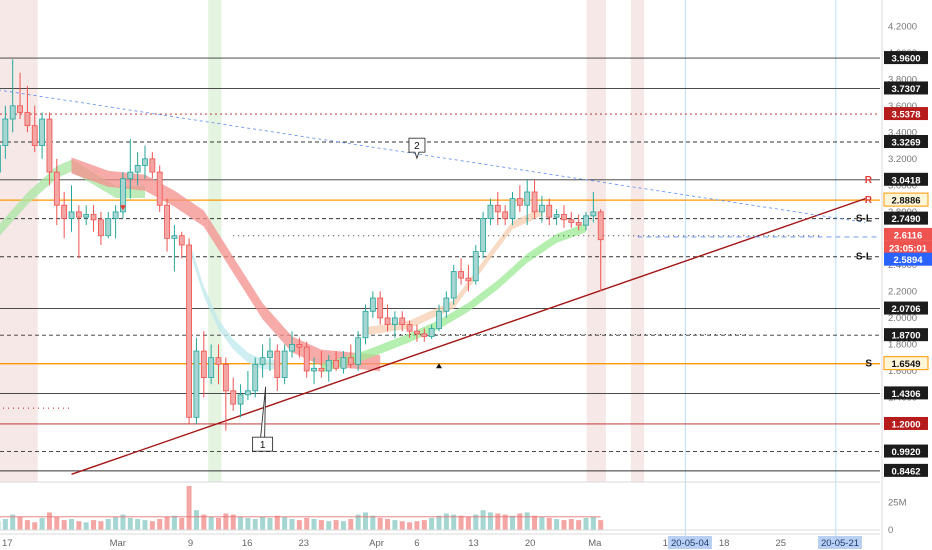 The width and height of the screenshot is (932, 550). Describe the element at coordinates (190, 543) in the screenshot. I see `time-tick-label: 9` at that location.